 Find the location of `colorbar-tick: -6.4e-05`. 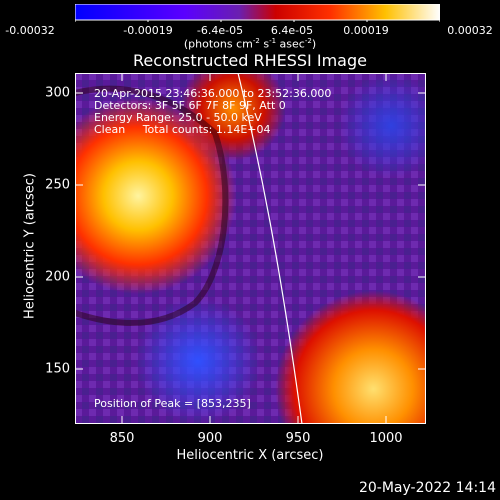

colorbar-tick: -6.4e-05 is located at coordinates (220, 30).